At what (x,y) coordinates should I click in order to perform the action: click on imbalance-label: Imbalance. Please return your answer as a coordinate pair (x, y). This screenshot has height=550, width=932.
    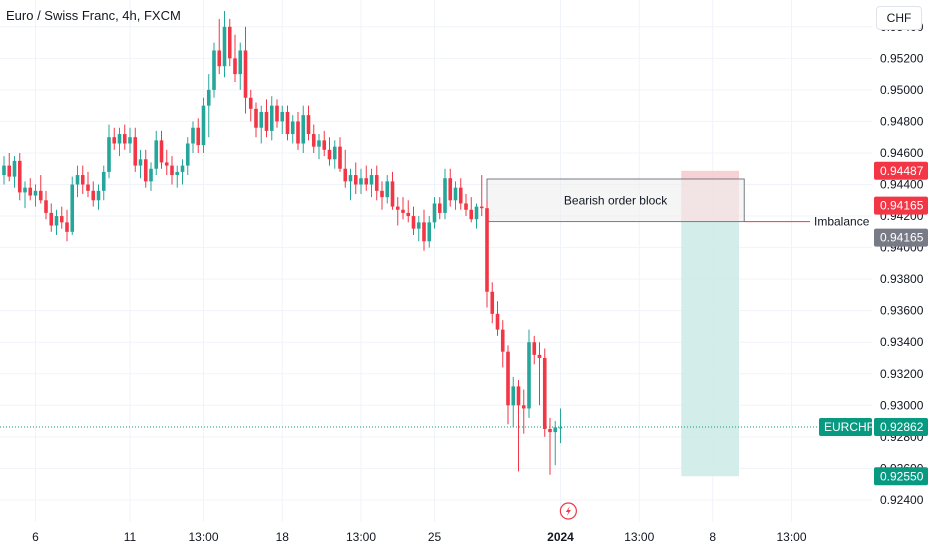
    Looking at the image, I should click on (842, 222).